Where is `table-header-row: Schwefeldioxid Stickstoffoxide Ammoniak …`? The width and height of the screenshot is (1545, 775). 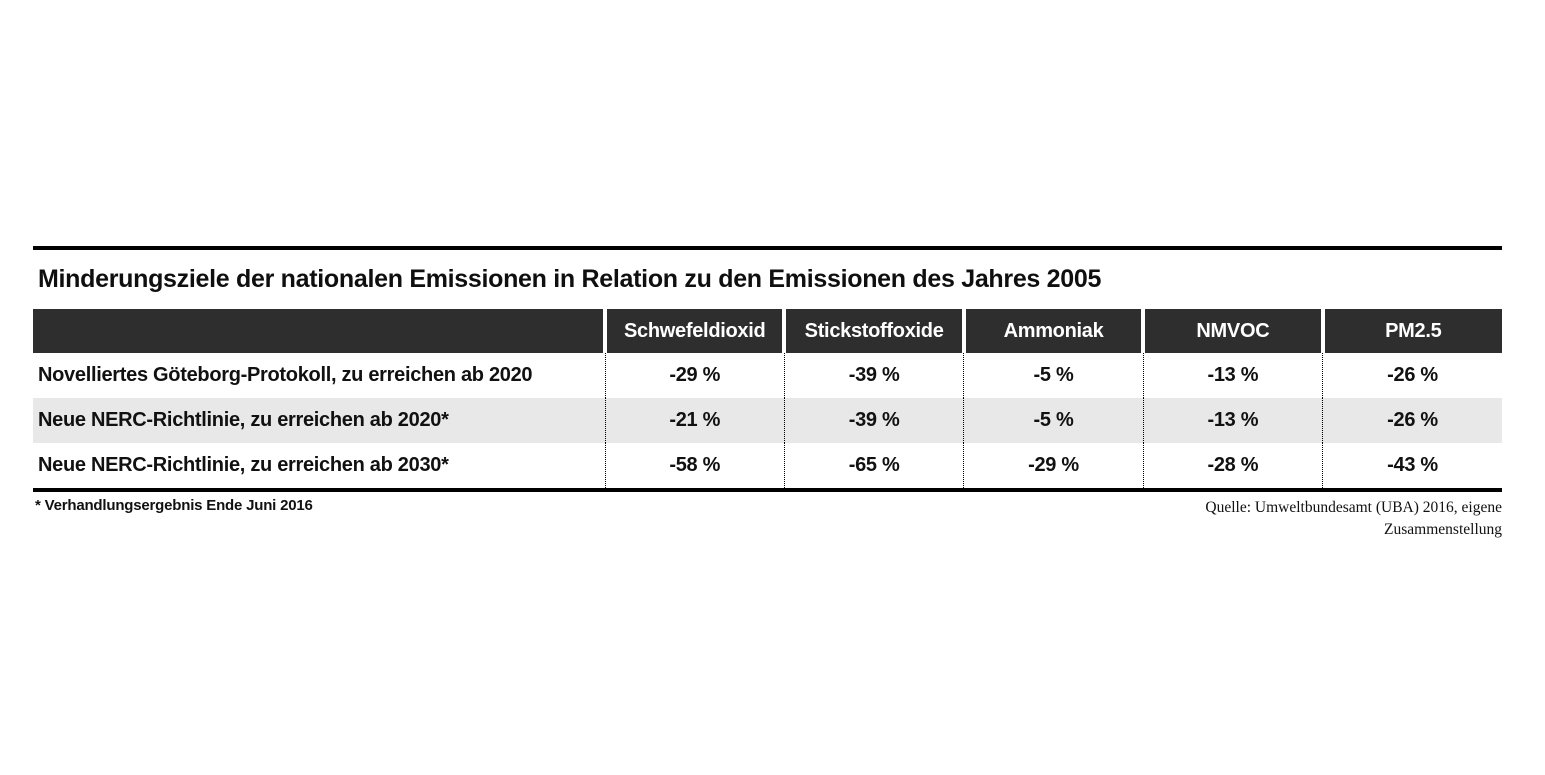
table-header-row: Schwefeldioxid Stickstoffoxide Ammoniak … is located at coordinates (767, 331).